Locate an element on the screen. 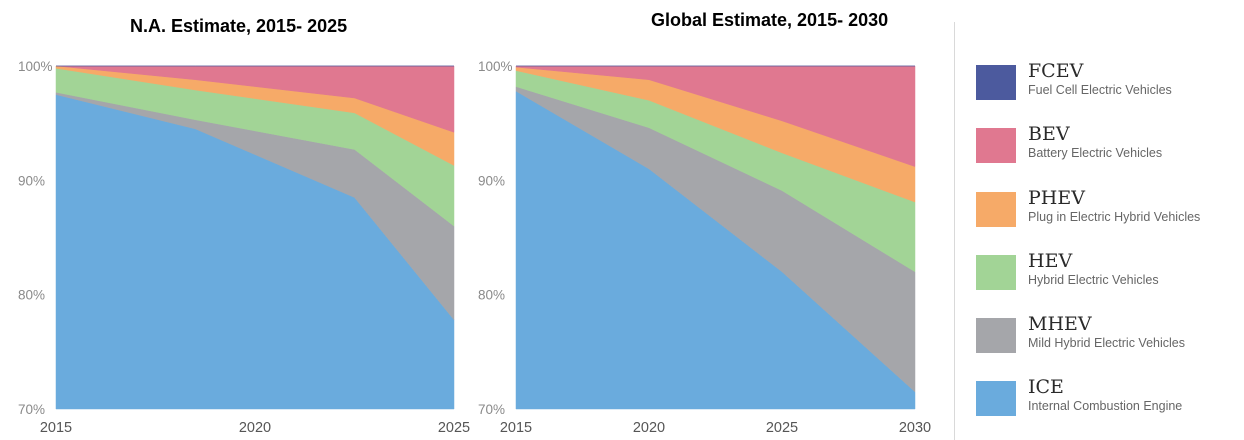  legend-item-ice: ICE Internal Combustion Engine is located at coordinates (1106, 396).